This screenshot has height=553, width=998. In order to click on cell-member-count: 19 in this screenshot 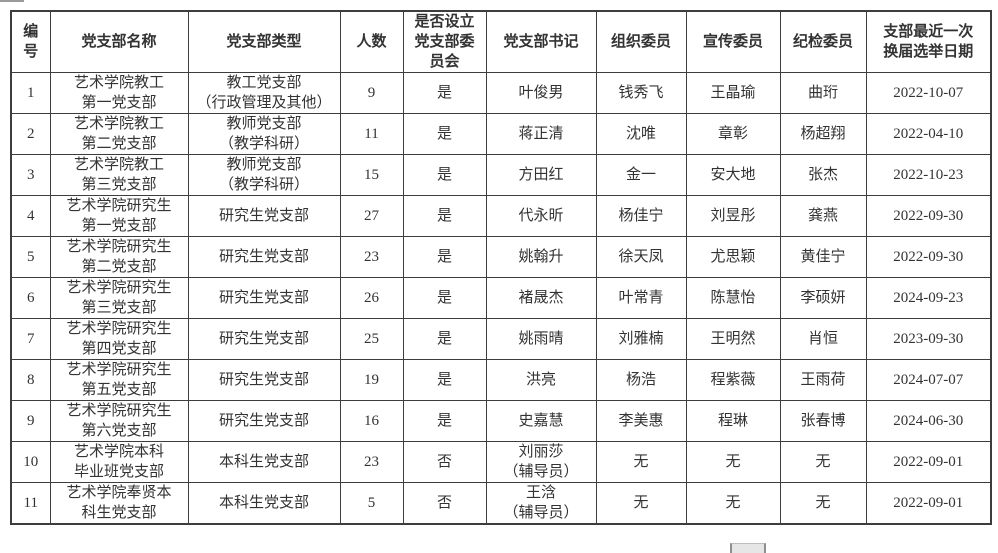, I will do `click(371, 380)`.